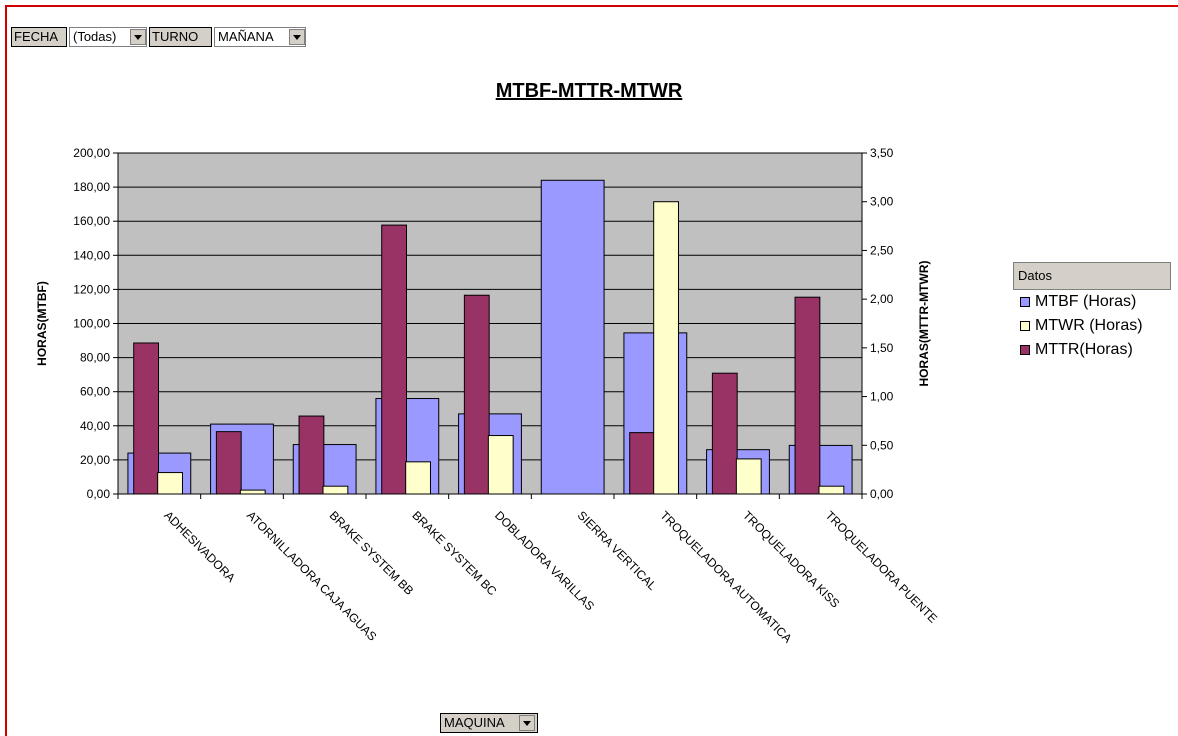 The image size is (1178, 736). I want to click on maquina-label: MAQUINA, so click(474, 722).